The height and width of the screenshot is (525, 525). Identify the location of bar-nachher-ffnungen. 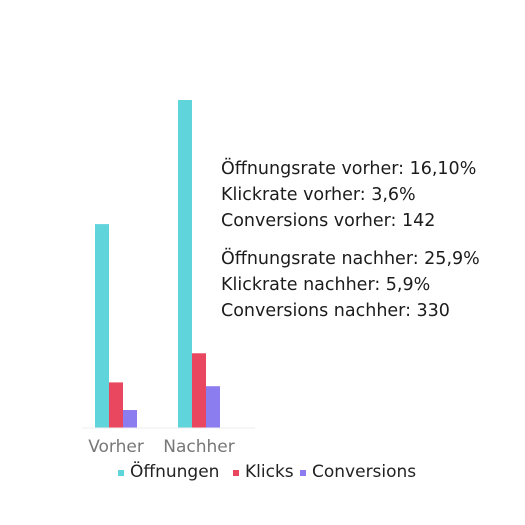
(185, 264).